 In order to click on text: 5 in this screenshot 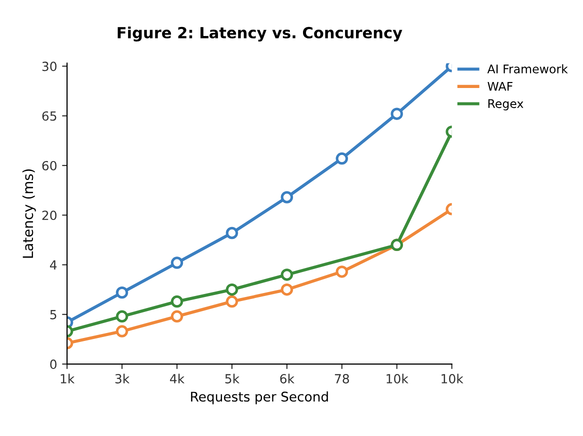, I will do `click(53, 315)`.